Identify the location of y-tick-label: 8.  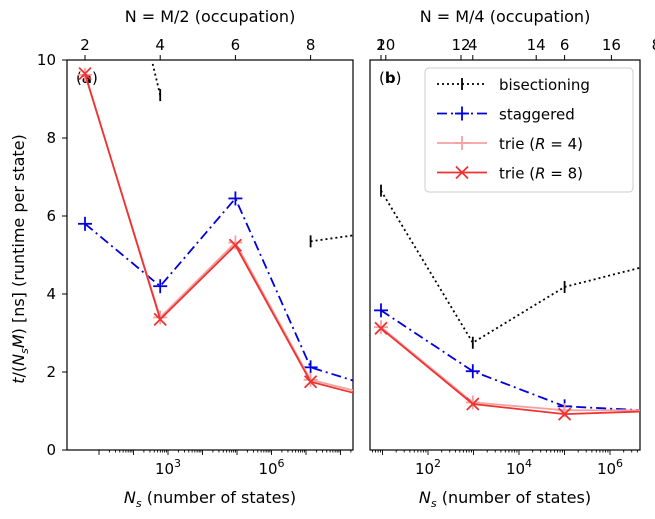
(51, 138).